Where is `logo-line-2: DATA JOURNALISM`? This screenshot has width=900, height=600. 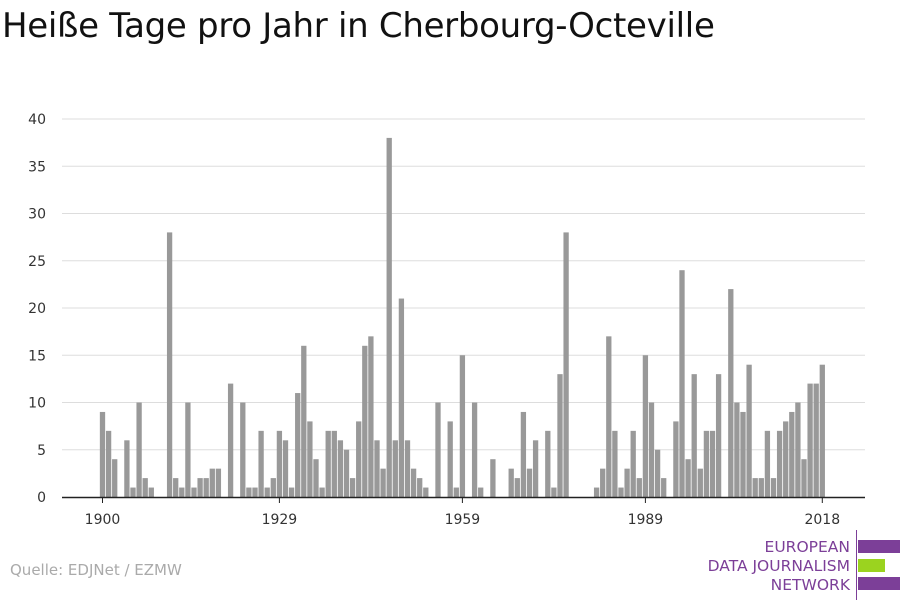 logo-line-2: DATA JOURNALISM is located at coordinates (778, 566).